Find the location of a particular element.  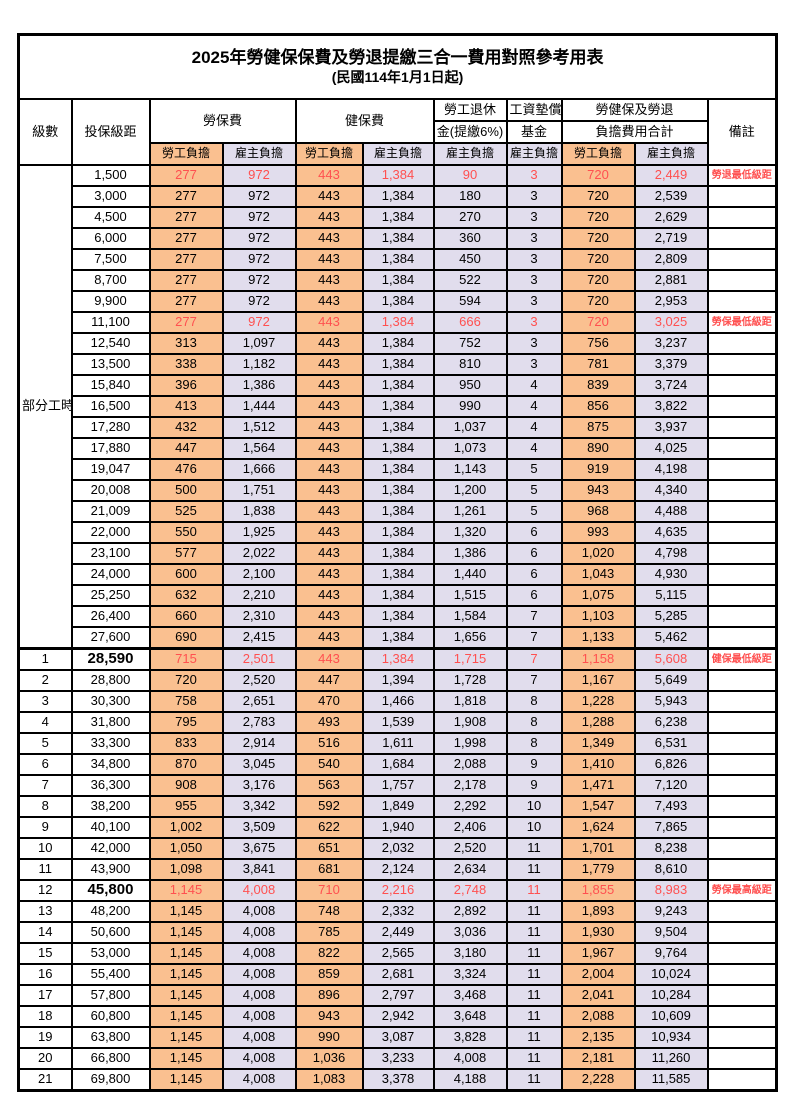

total-employee-cell: 1,967 is located at coordinates (598, 953).